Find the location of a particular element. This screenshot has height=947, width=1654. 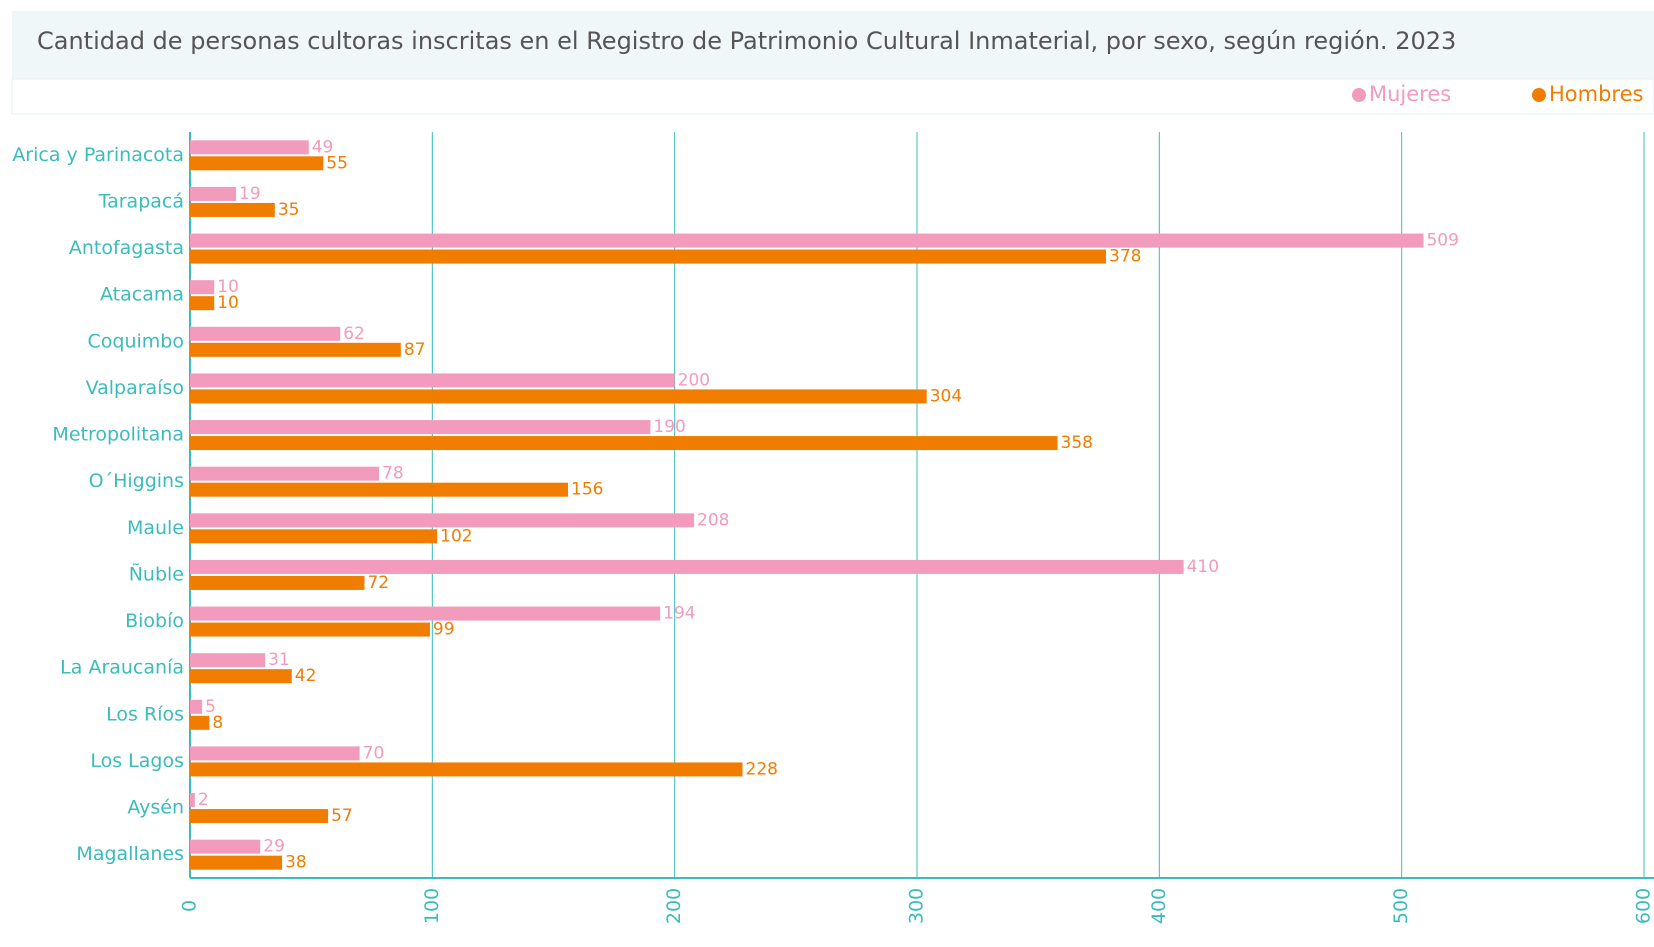

y-tick-label: Ñuble is located at coordinates (156, 573).